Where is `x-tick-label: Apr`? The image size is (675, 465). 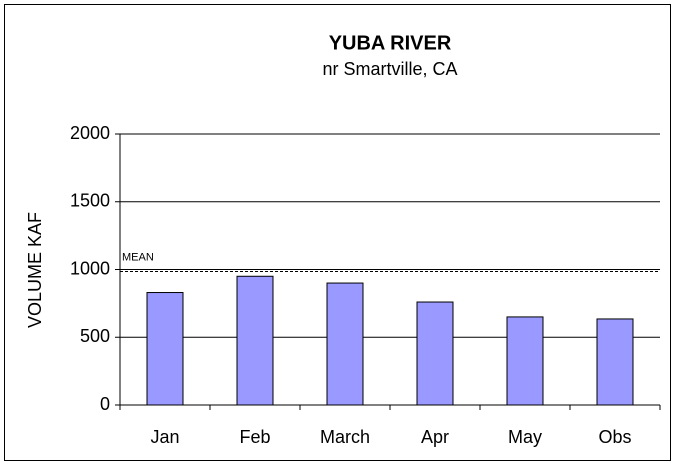 x-tick-label: Apr is located at coordinates (435, 437).